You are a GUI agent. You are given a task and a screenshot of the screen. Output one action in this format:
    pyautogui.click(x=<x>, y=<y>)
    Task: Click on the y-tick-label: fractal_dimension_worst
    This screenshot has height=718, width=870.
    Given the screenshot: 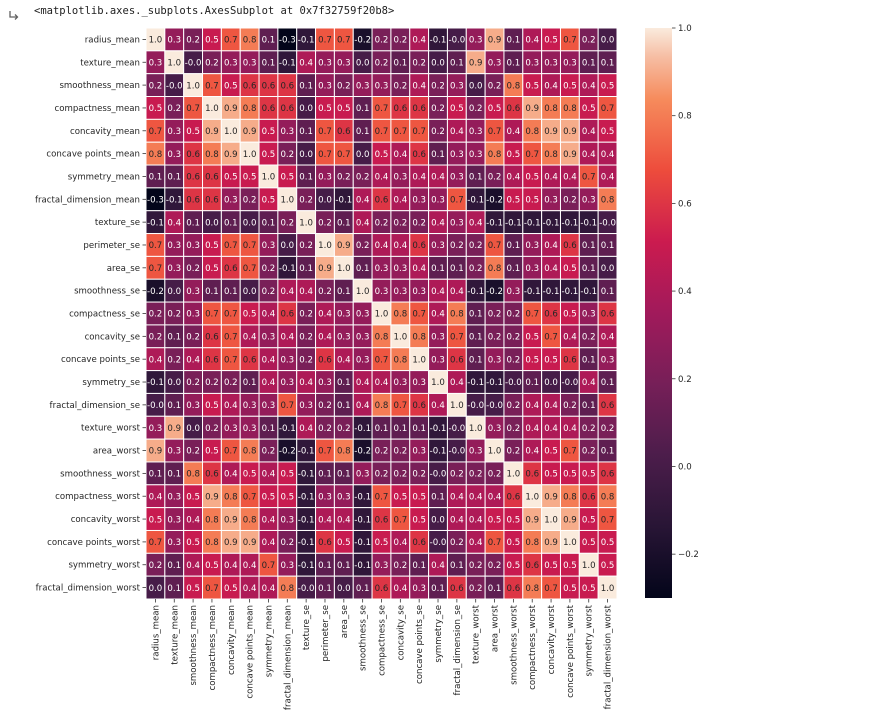 What is the action you would take?
    pyautogui.click(x=88, y=589)
    